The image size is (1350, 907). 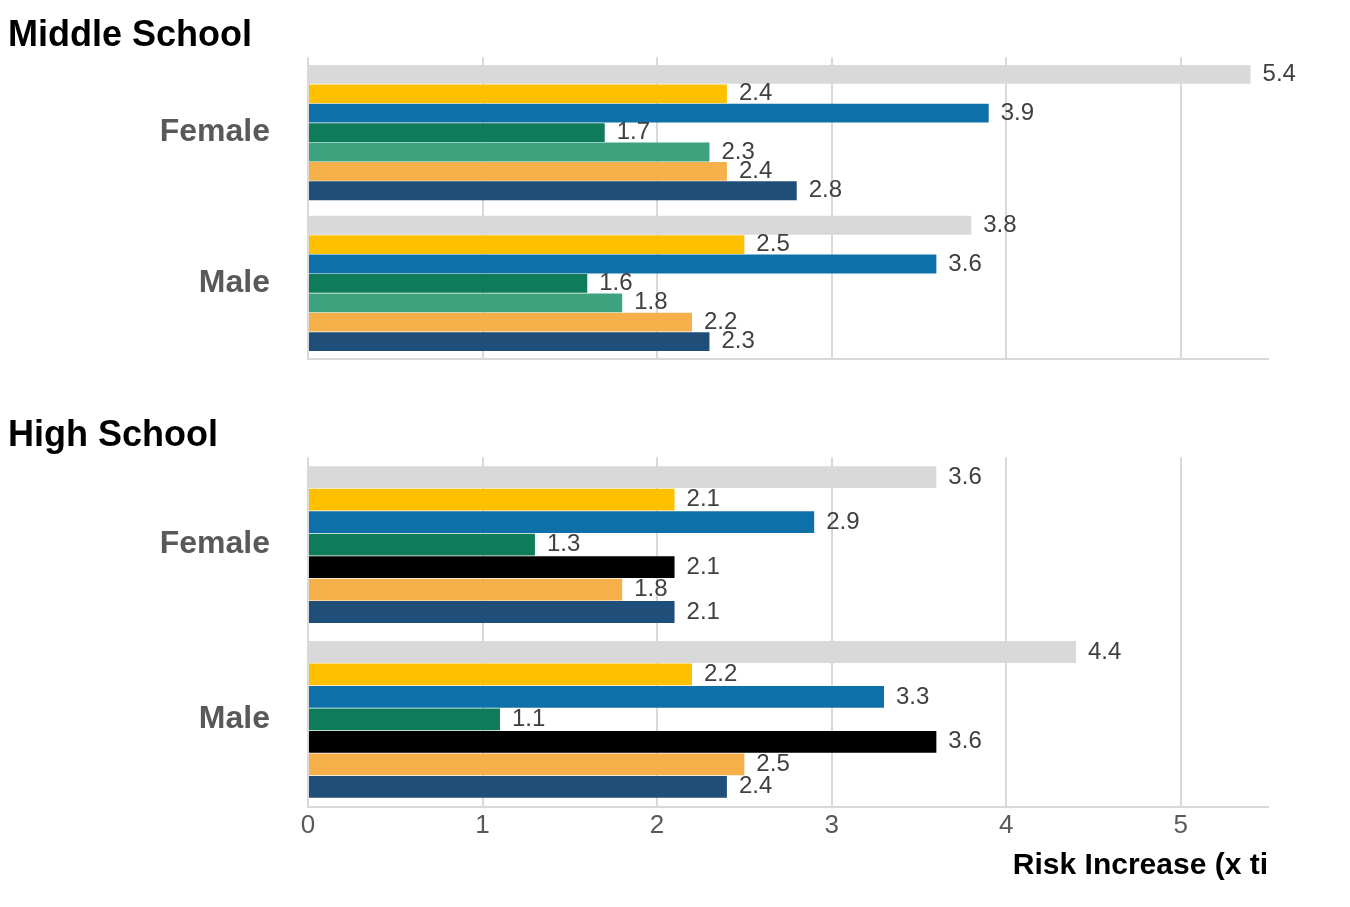 What do you see at coordinates (130, 33) in the screenshot?
I see `chart-title: Middle School` at bounding box center [130, 33].